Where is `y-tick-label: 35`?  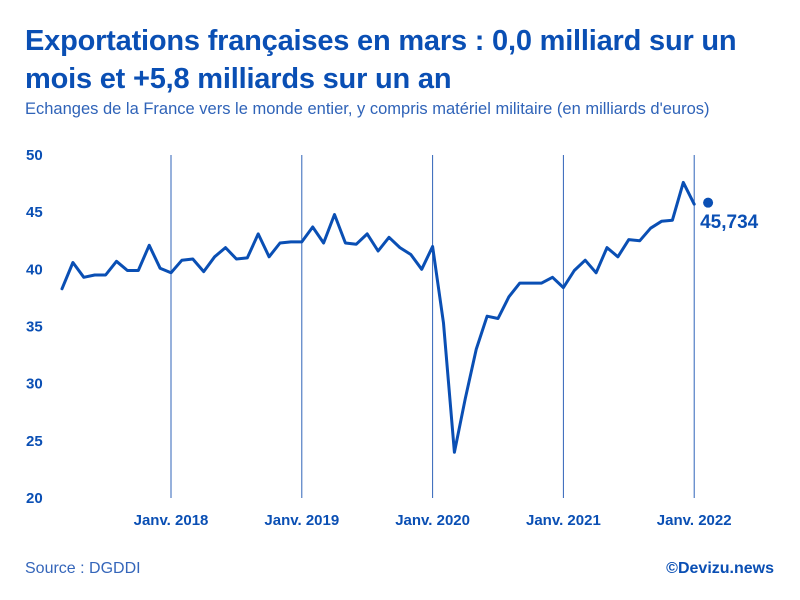 y-tick-label: 35 is located at coordinates (34, 327).